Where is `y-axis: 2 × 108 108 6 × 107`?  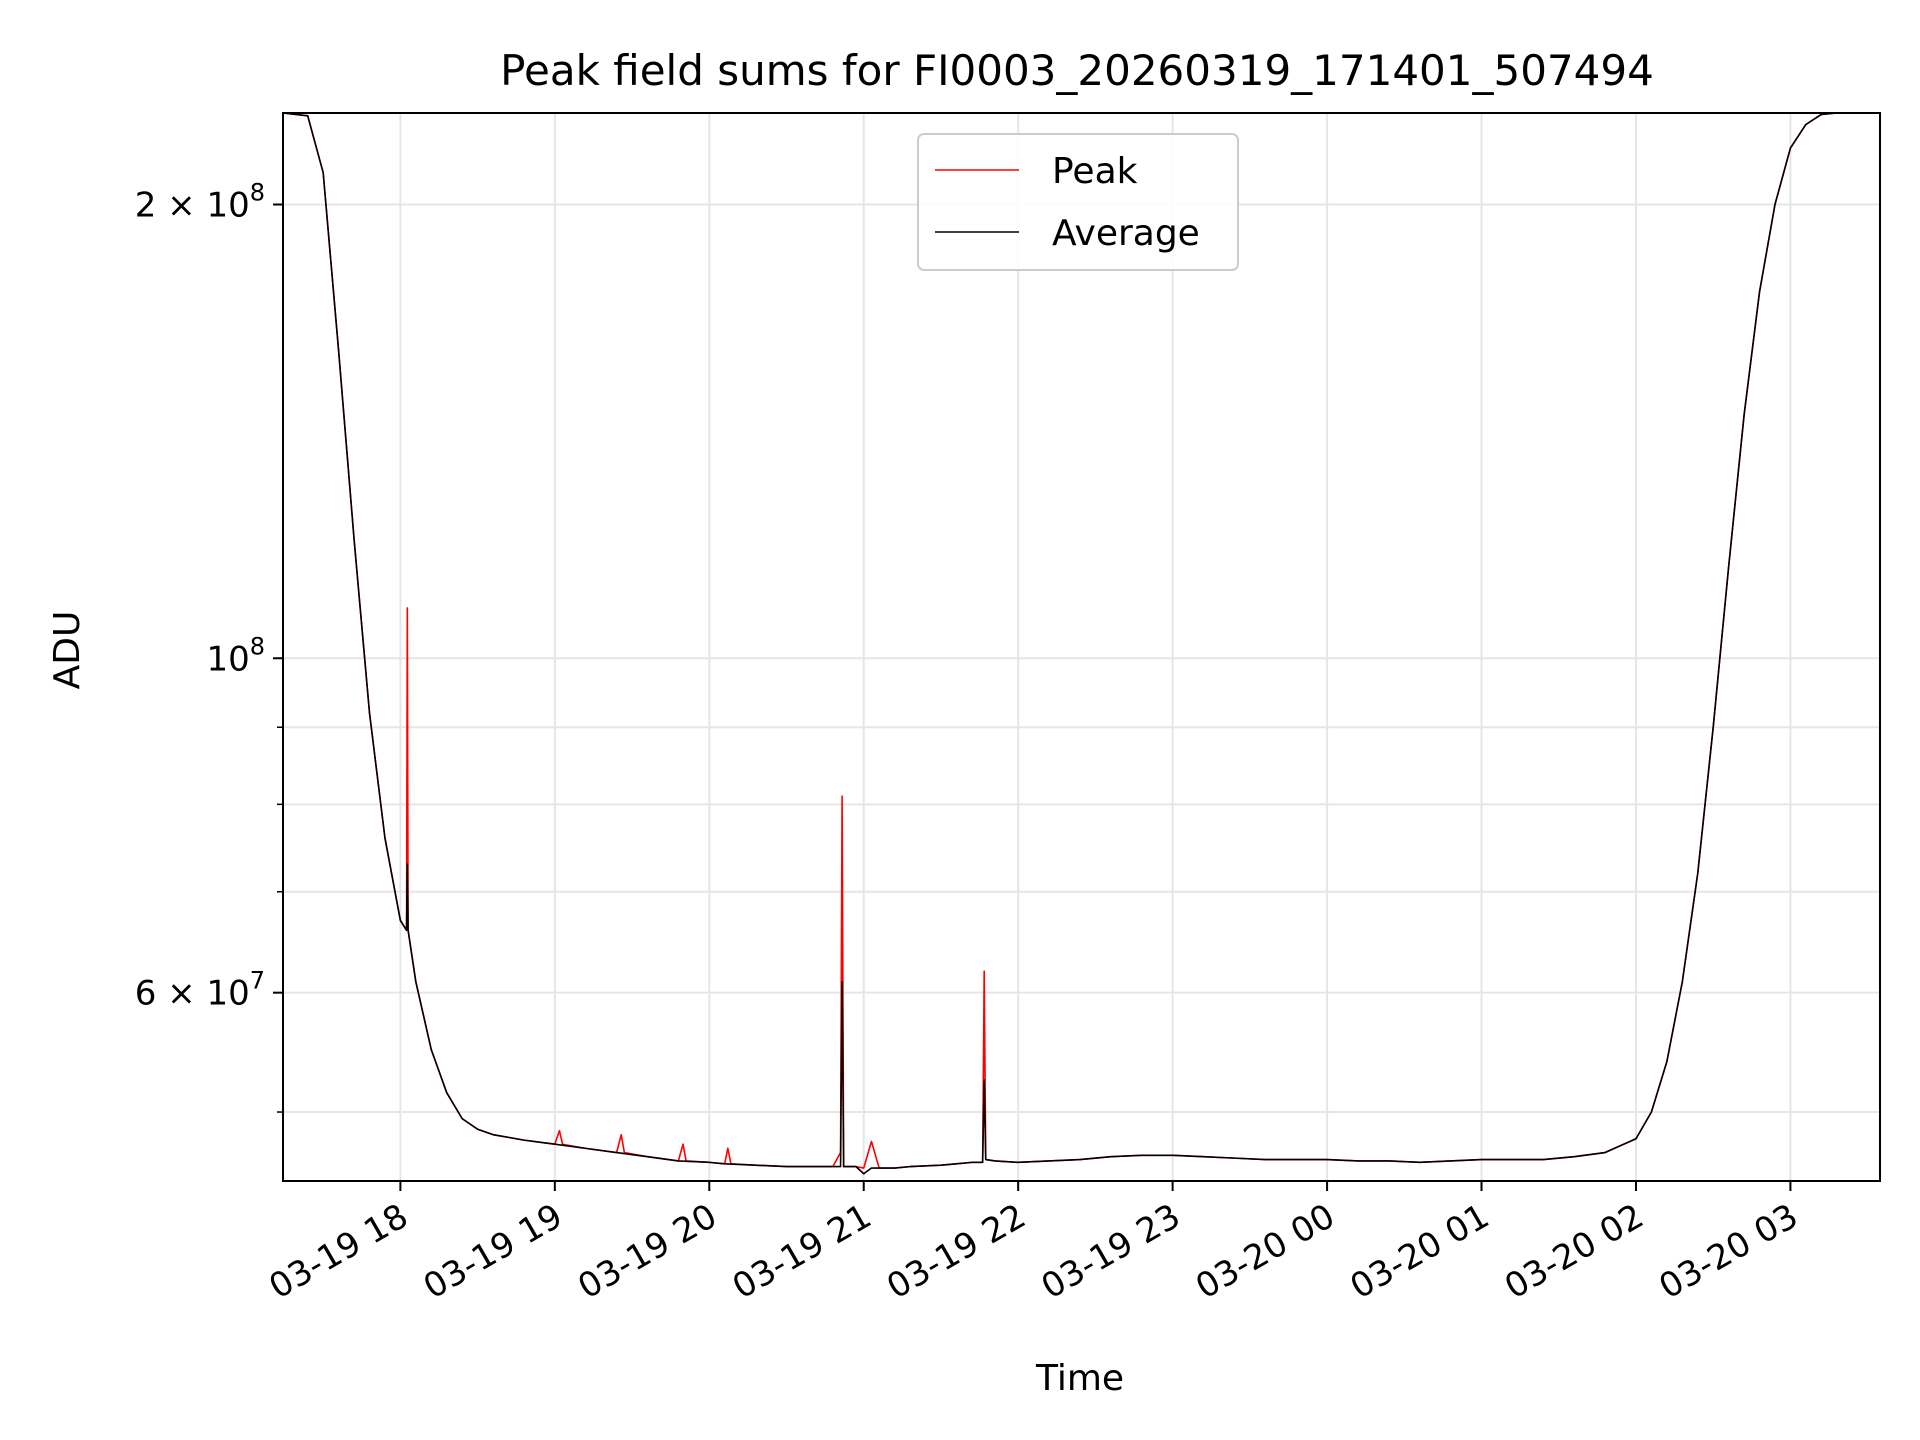 y-axis: 2 × 108 108 6 × 107 is located at coordinates (209, 645).